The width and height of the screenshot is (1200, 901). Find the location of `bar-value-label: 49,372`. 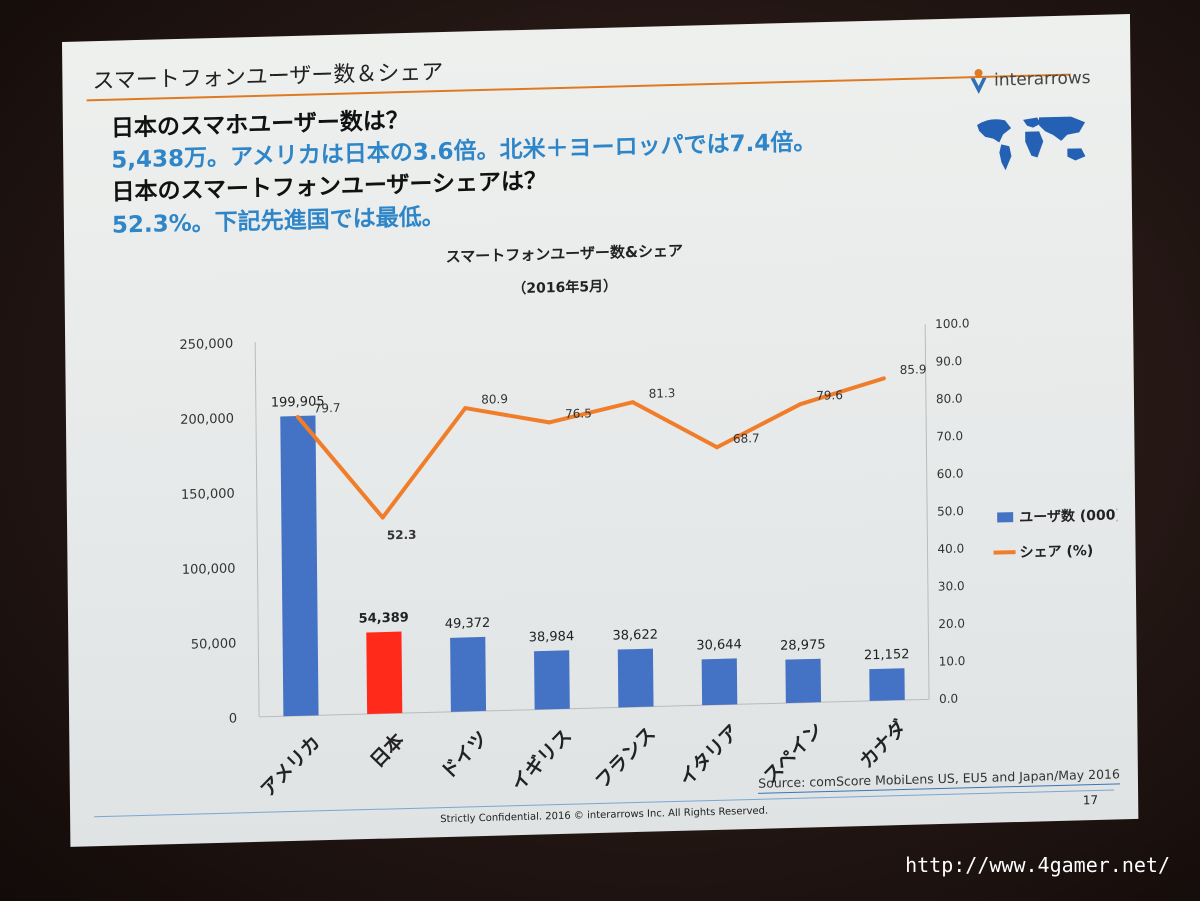

bar-value-label: 49,372 is located at coordinates (468, 624).